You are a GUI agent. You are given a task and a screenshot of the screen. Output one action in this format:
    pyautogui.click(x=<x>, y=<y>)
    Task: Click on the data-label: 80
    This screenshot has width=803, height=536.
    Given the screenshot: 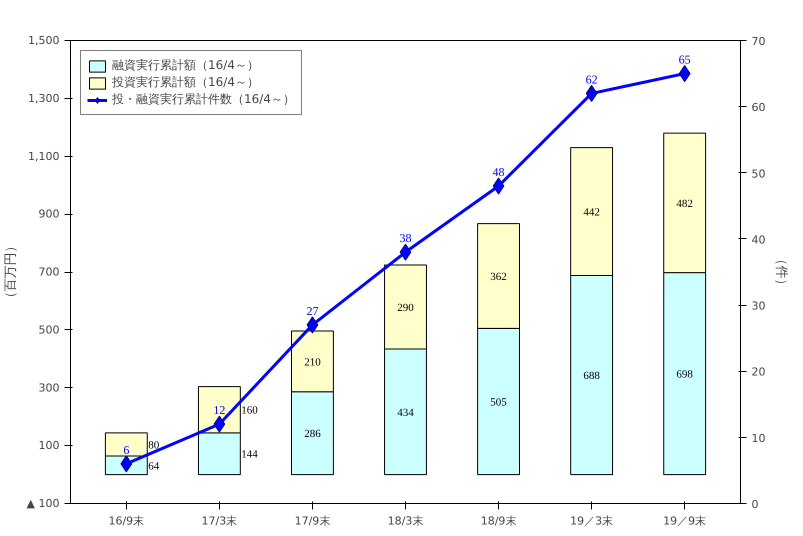 What is the action you would take?
    pyautogui.click(x=154, y=445)
    